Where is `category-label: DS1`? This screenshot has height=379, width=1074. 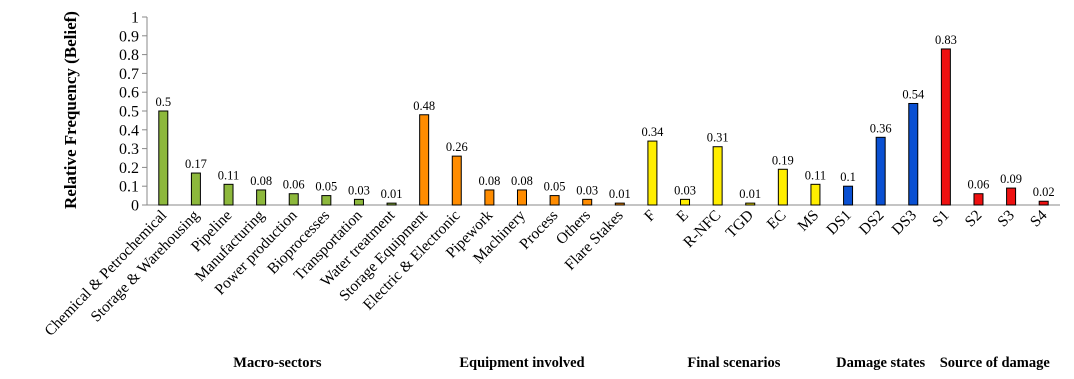
category-label: DS1 is located at coordinates (839, 223).